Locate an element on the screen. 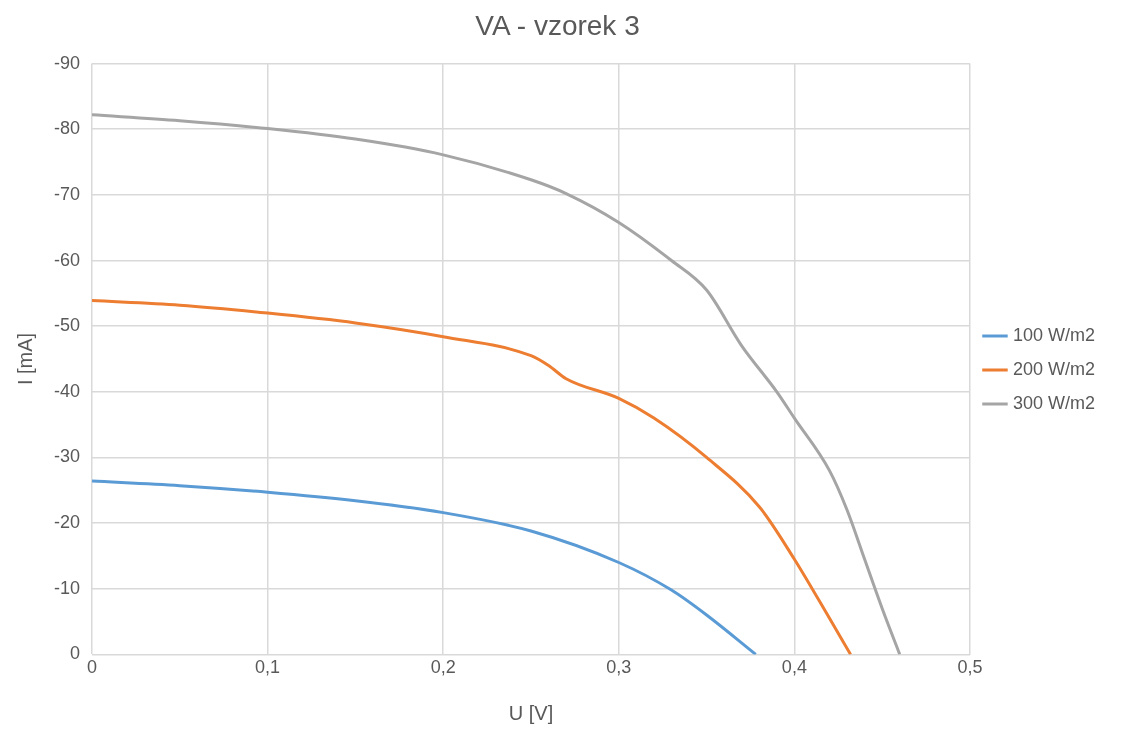 The image size is (1125, 740). x-tick-label: 0,1 is located at coordinates (268, 667).